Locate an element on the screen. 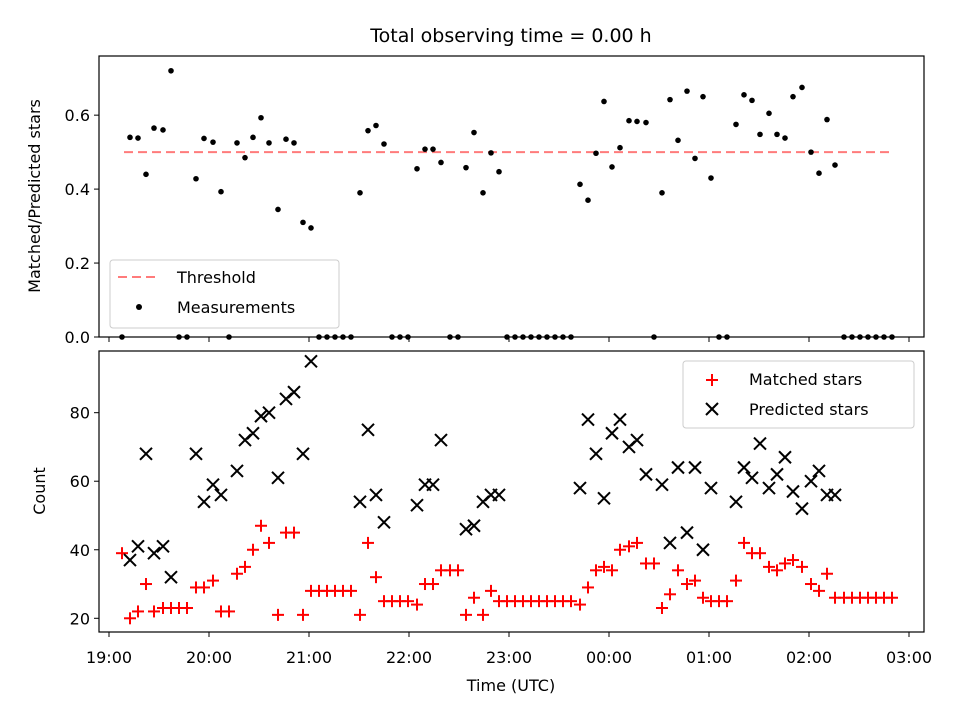 Image resolution: width=960 pixels, height=720 pixels. bottom-x-tick-label: 01:00 is located at coordinates (709, 657).